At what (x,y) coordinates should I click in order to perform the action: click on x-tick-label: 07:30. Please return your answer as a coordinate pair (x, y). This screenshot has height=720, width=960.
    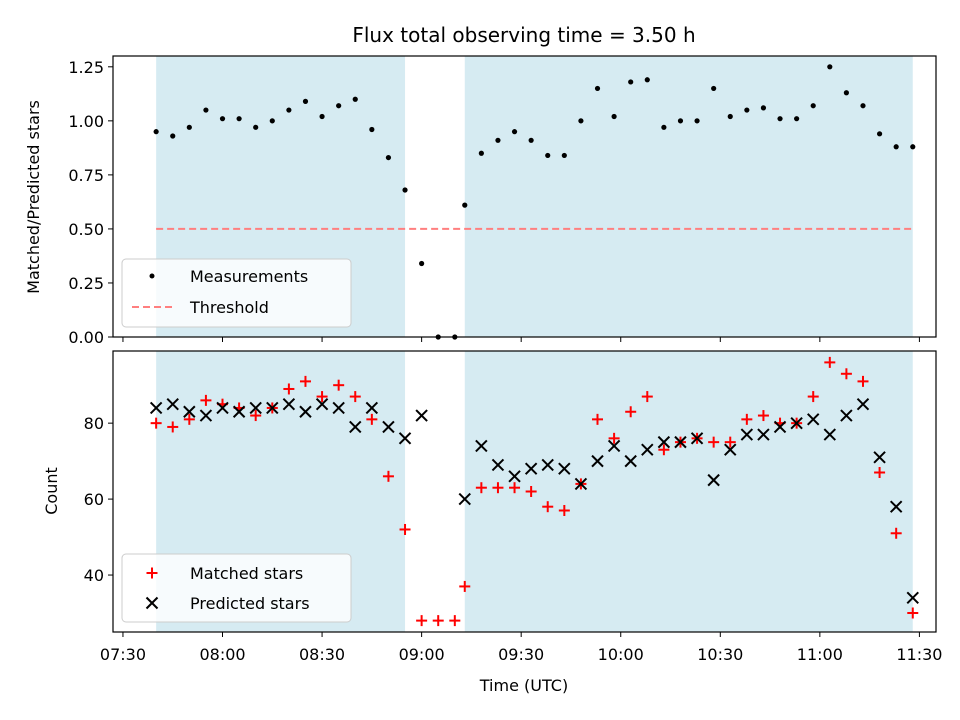
    Looking at the image, I should click on (123, 654).